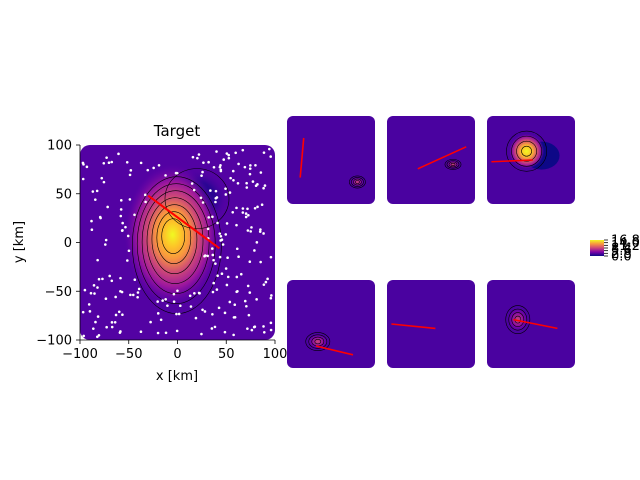  What do you see at coordinates (597, 248) in the screenshot?
I see `colorbar-gradient` at bounding box center [597, 248].